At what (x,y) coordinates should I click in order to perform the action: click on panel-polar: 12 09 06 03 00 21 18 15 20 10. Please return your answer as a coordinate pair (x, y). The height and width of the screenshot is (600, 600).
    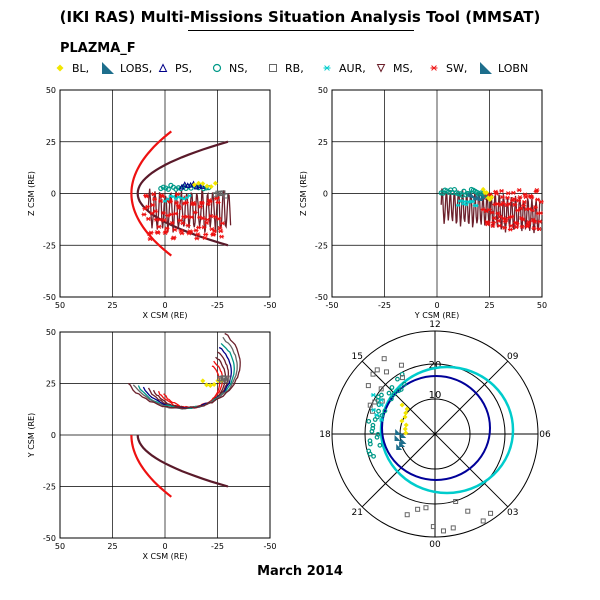
    Looking at the image, I should click on (435, 435).